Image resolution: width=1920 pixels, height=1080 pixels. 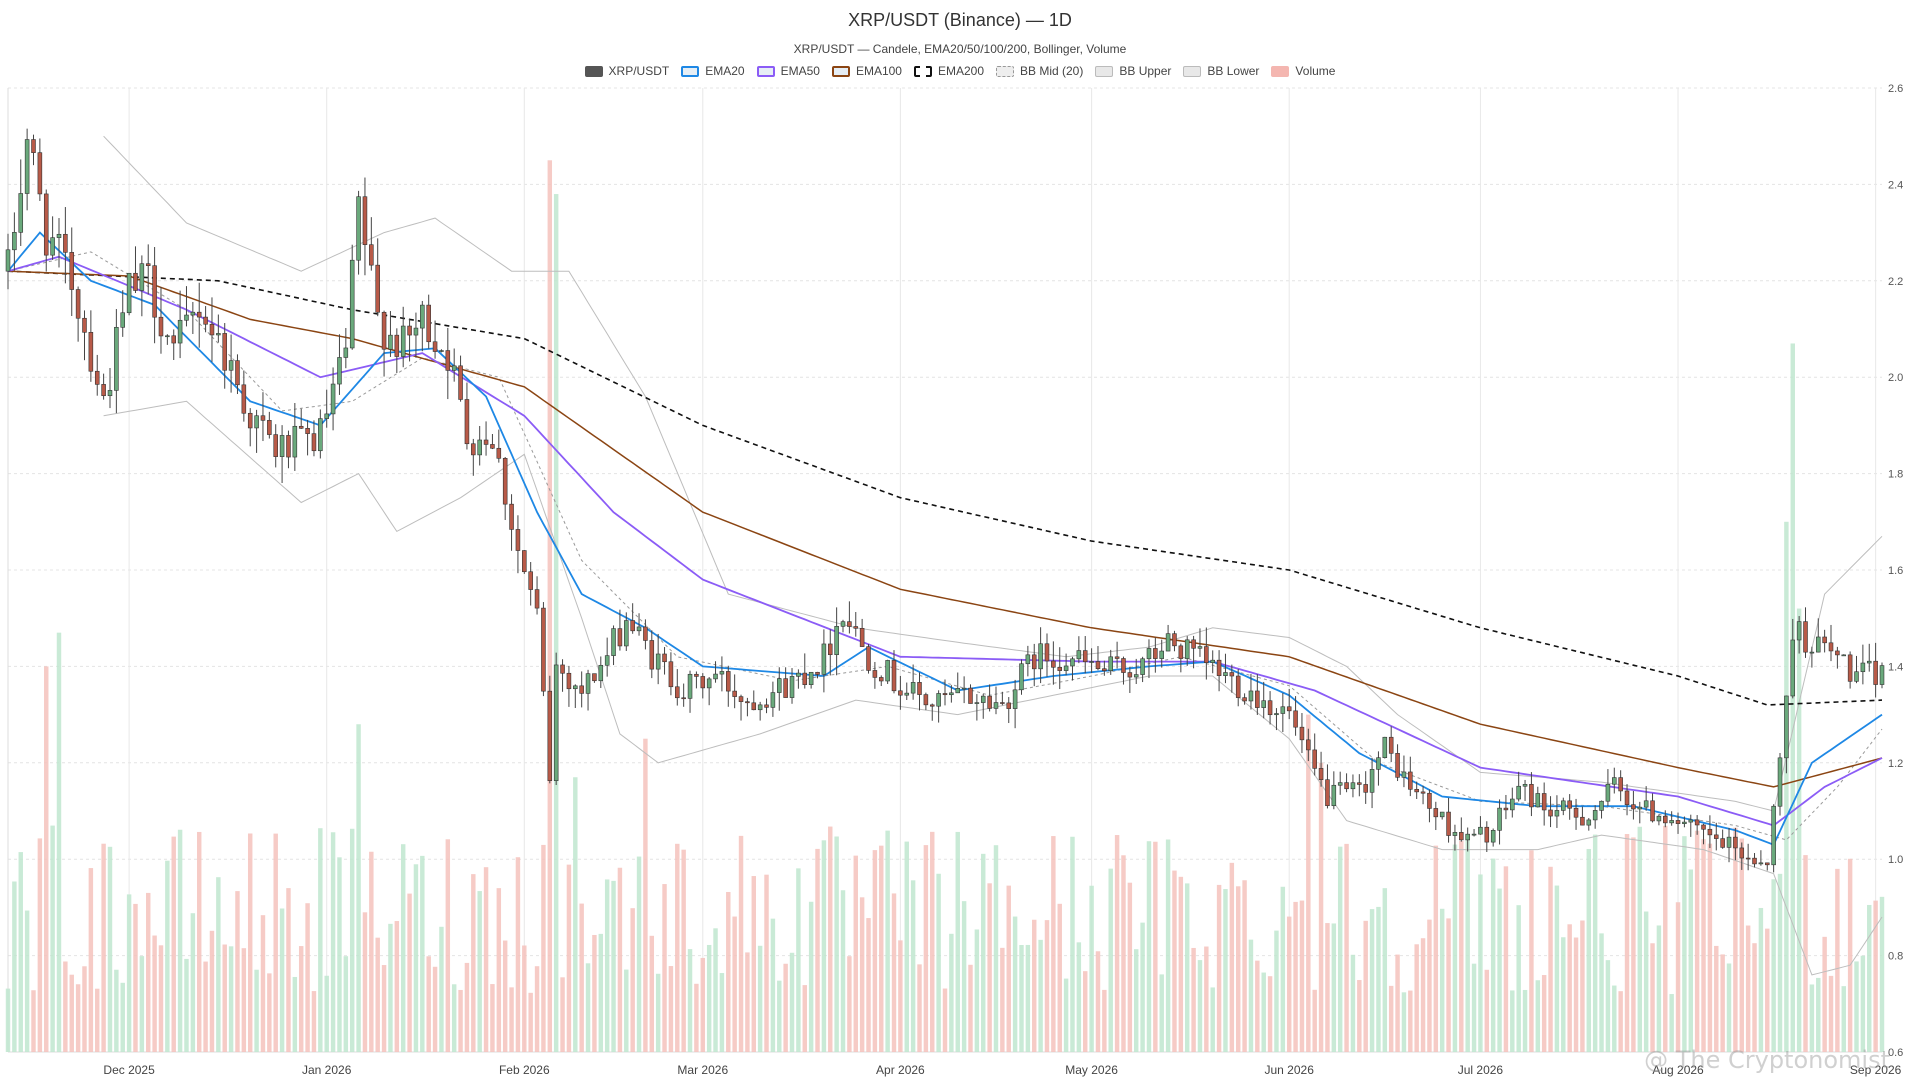 I want to click on legend-item-bb-upper: BB Upper, so click(x=1133, y=71).